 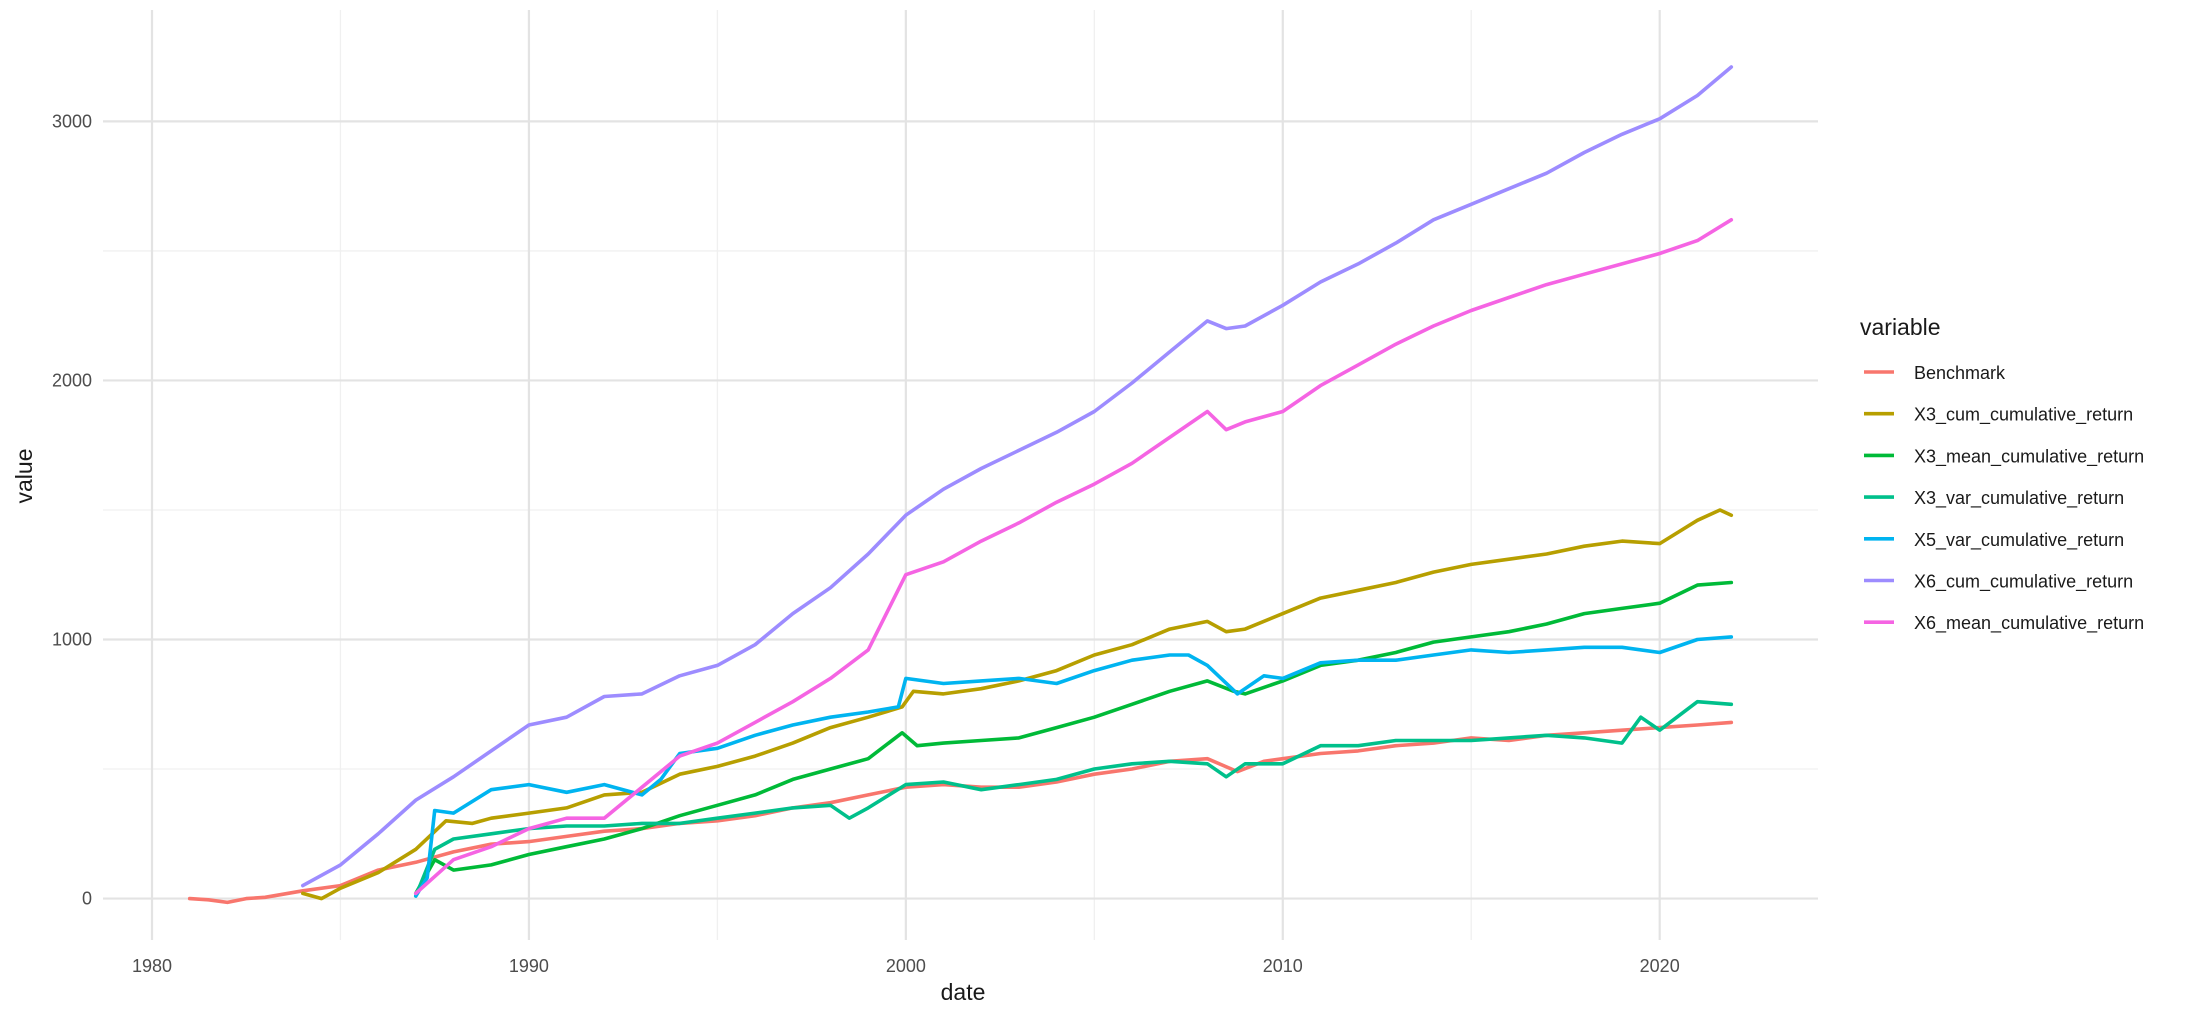 What do you see at coordinates (2019, 498) in the screenshot?
I see `legend-label: X3_var_cumulative_return` at bounding box center [2019, 498].